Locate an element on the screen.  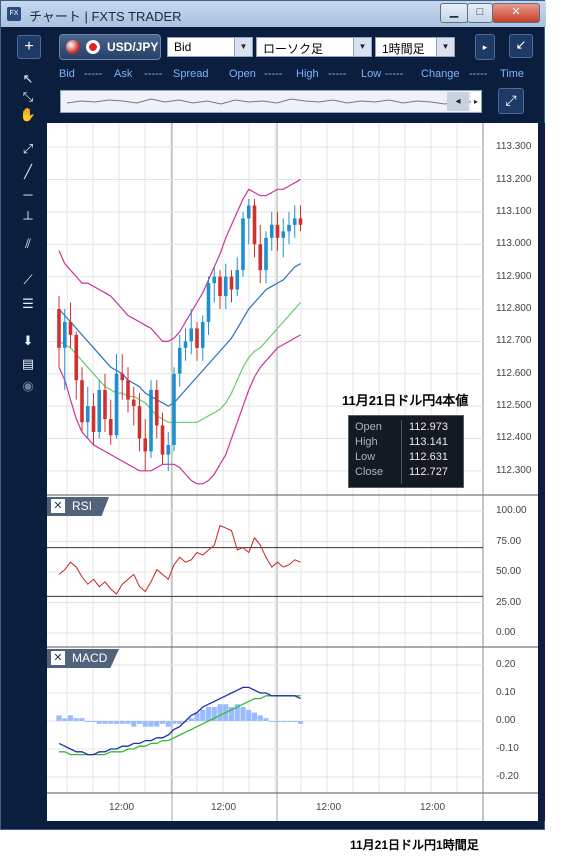
vertical-scrollbar is located at coordinates (542, 472).